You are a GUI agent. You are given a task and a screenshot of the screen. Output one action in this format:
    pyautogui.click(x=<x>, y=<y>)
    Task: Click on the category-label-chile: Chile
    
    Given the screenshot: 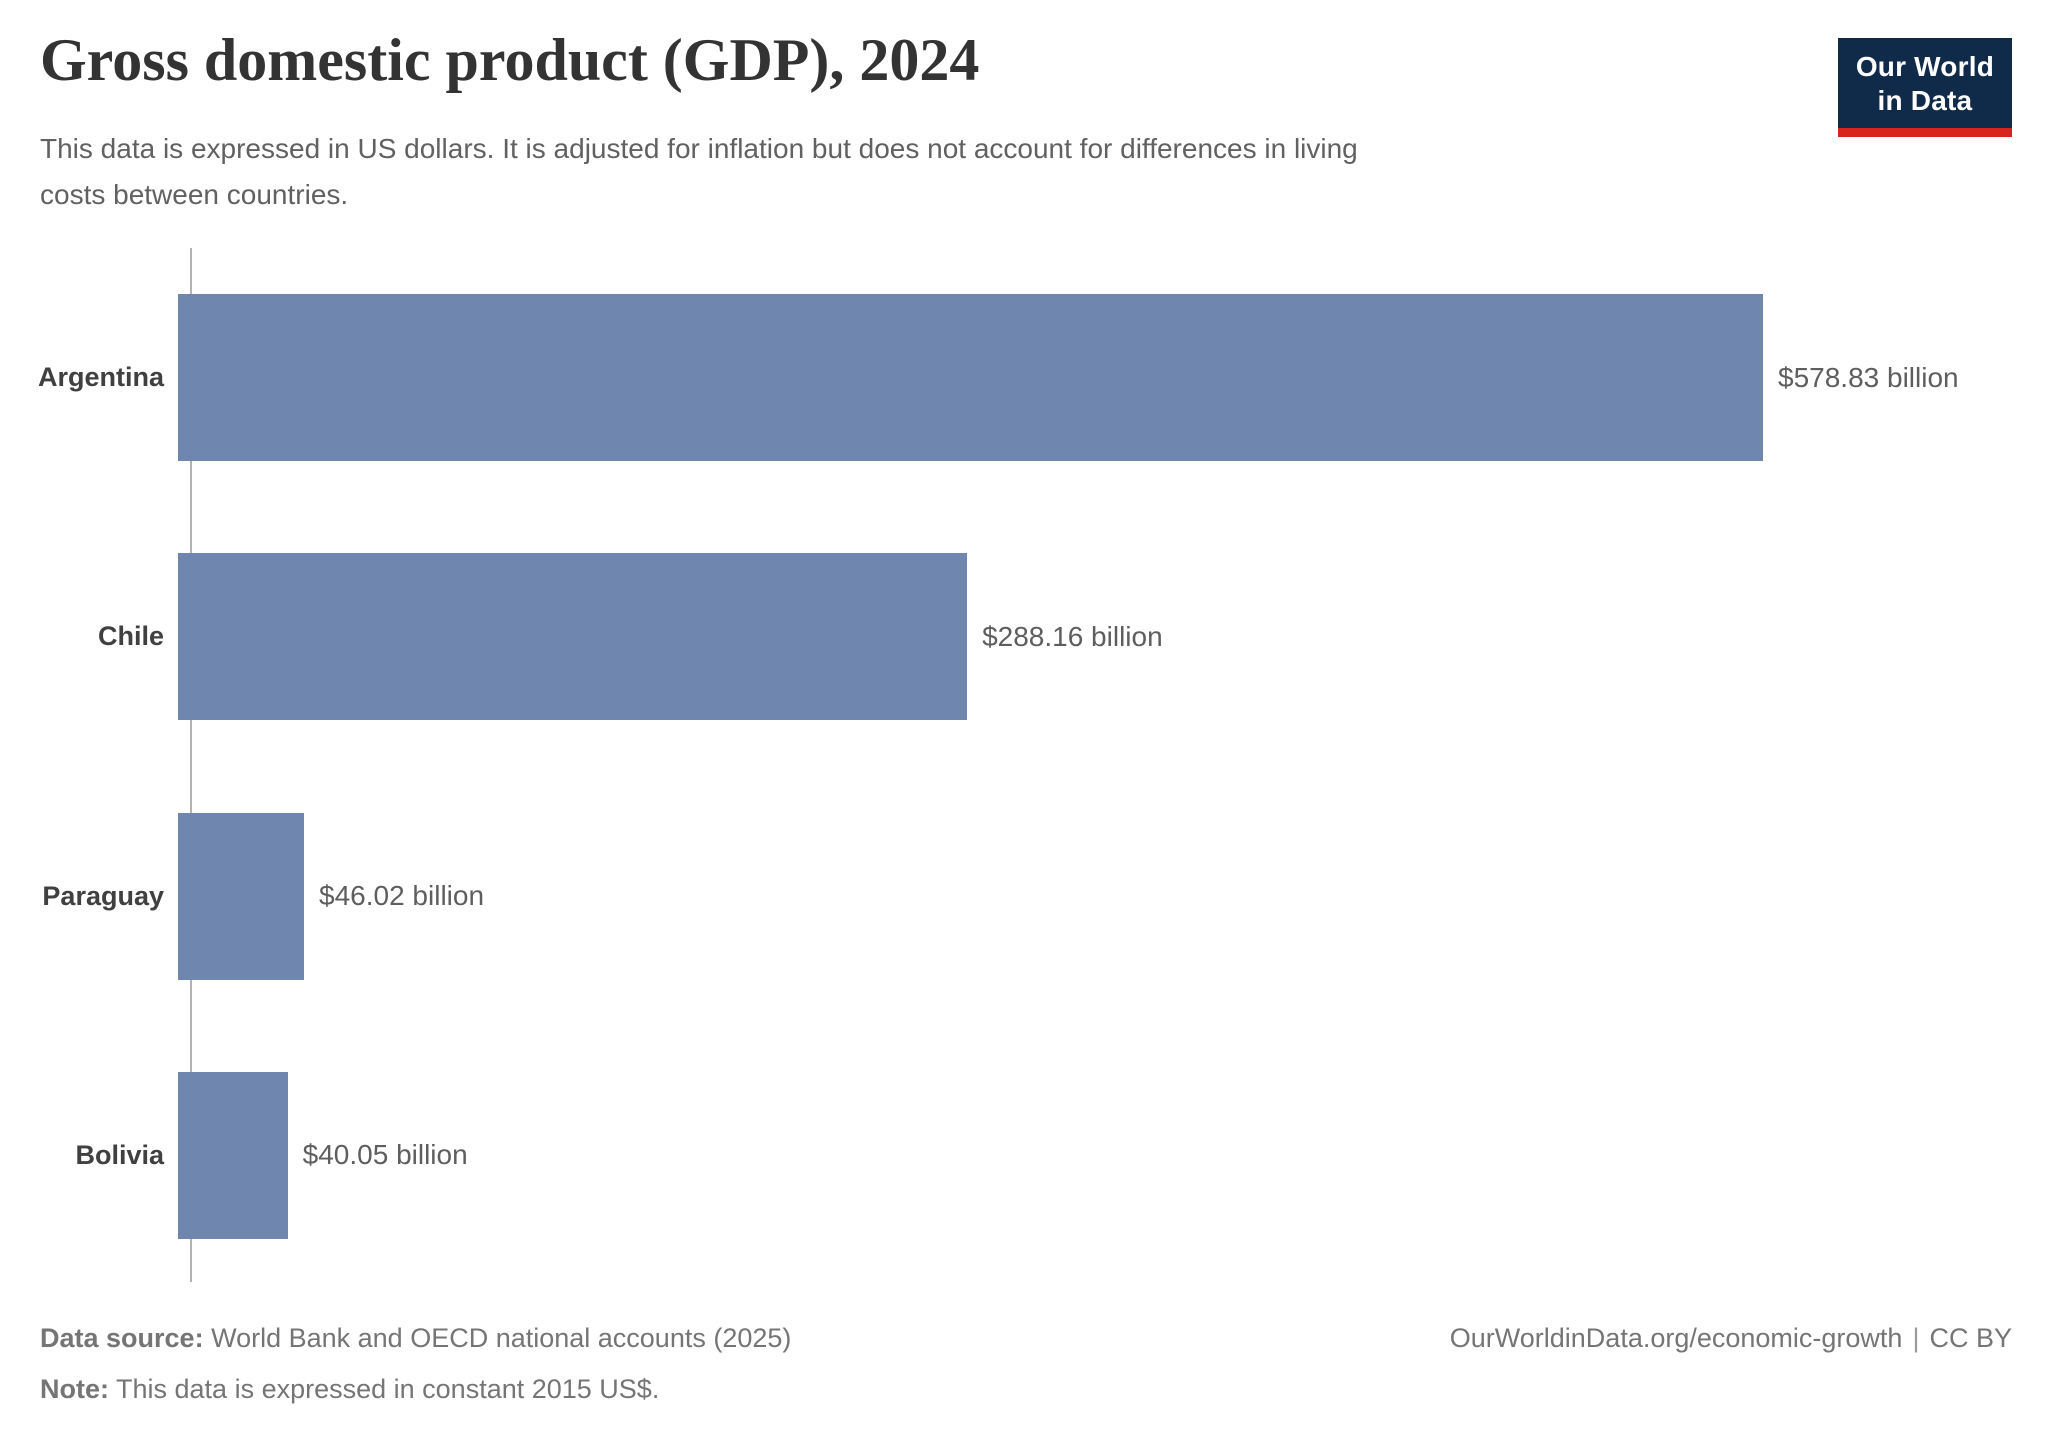 What is the action you would take?
    pyautogui.click(x=130, y=636)
    